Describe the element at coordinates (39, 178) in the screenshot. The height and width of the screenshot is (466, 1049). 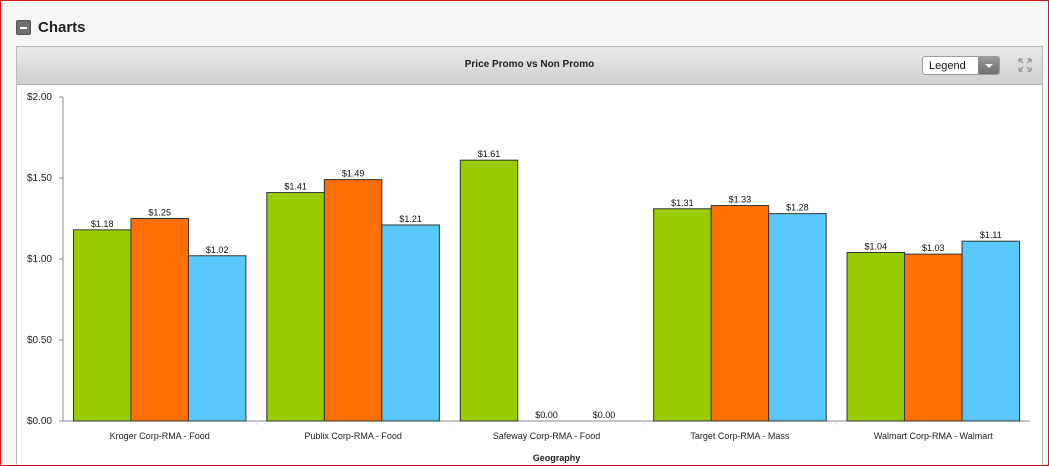
I see `y-tick-label: $1.50` at that location.